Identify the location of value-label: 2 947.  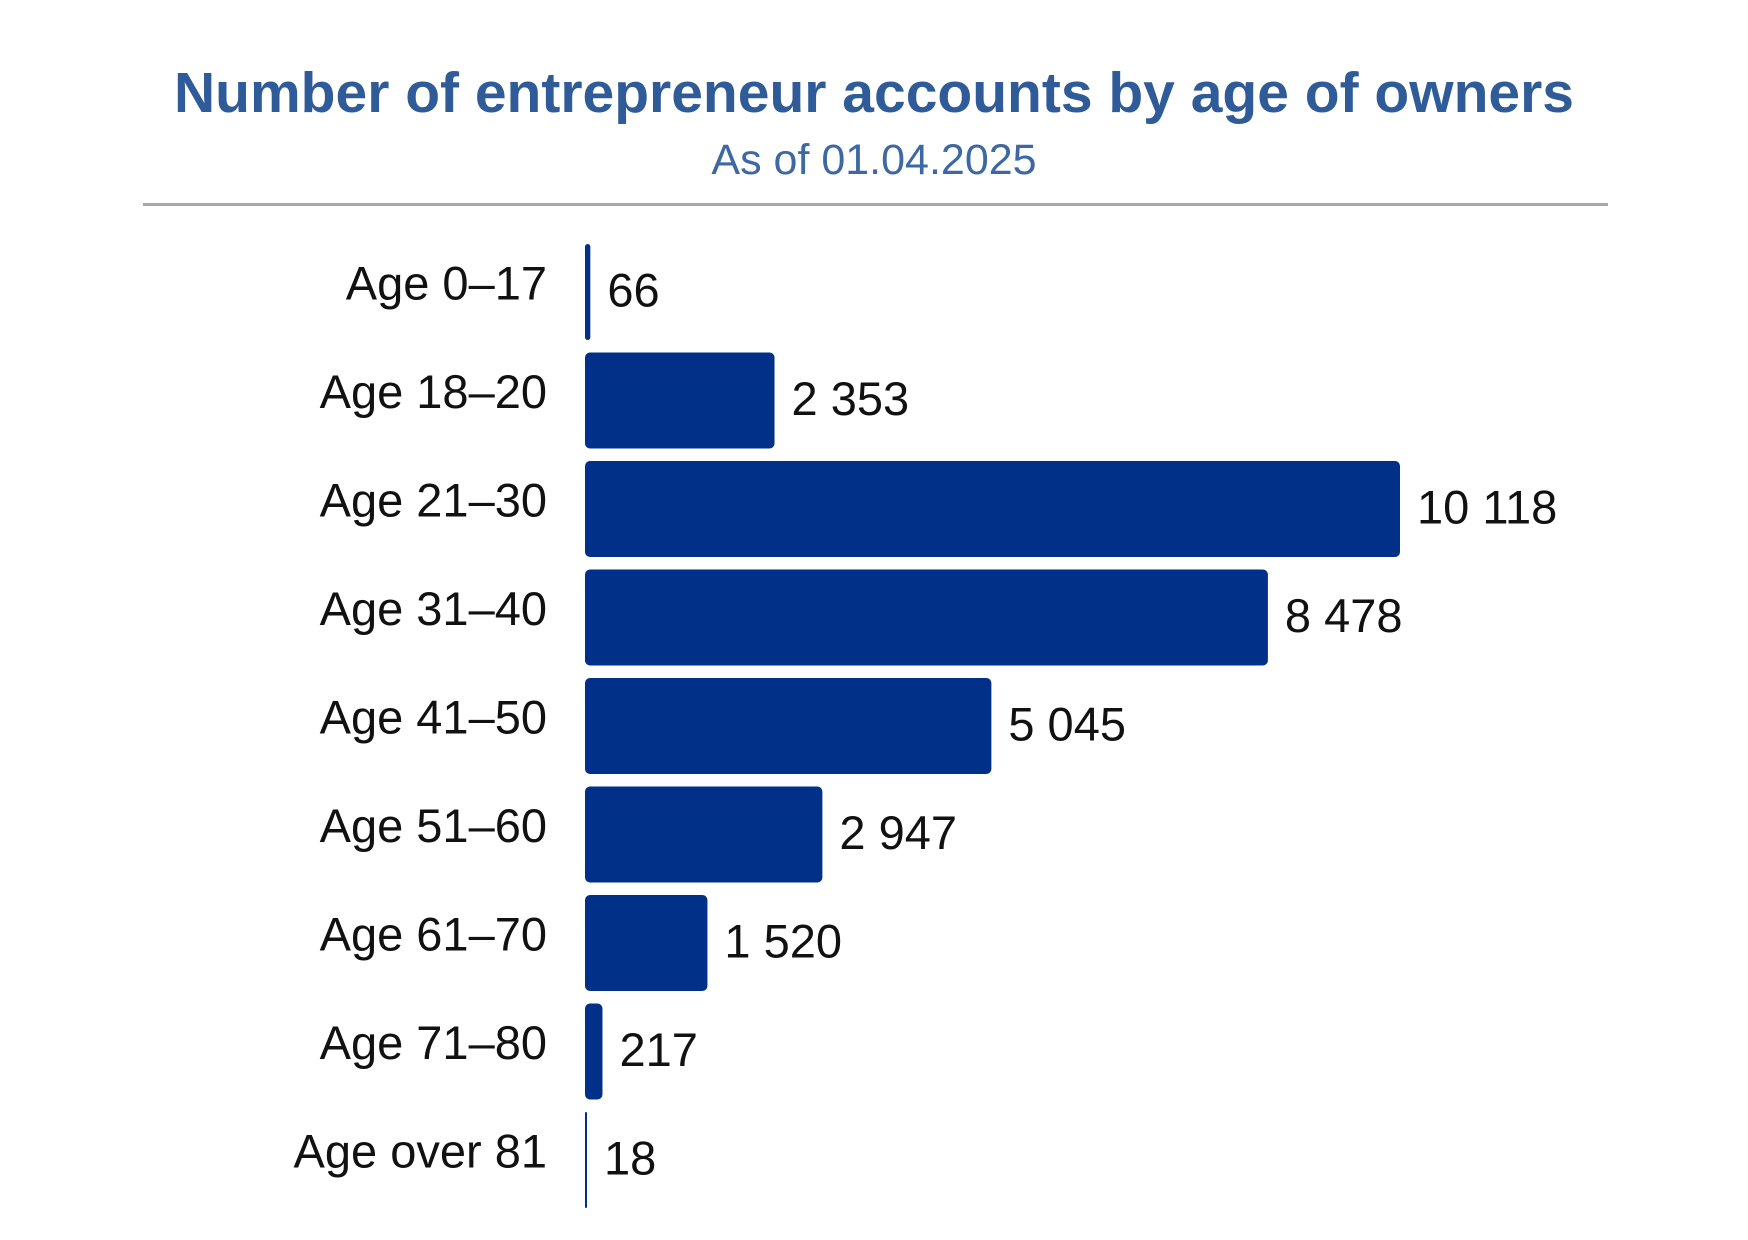
(898, 832).